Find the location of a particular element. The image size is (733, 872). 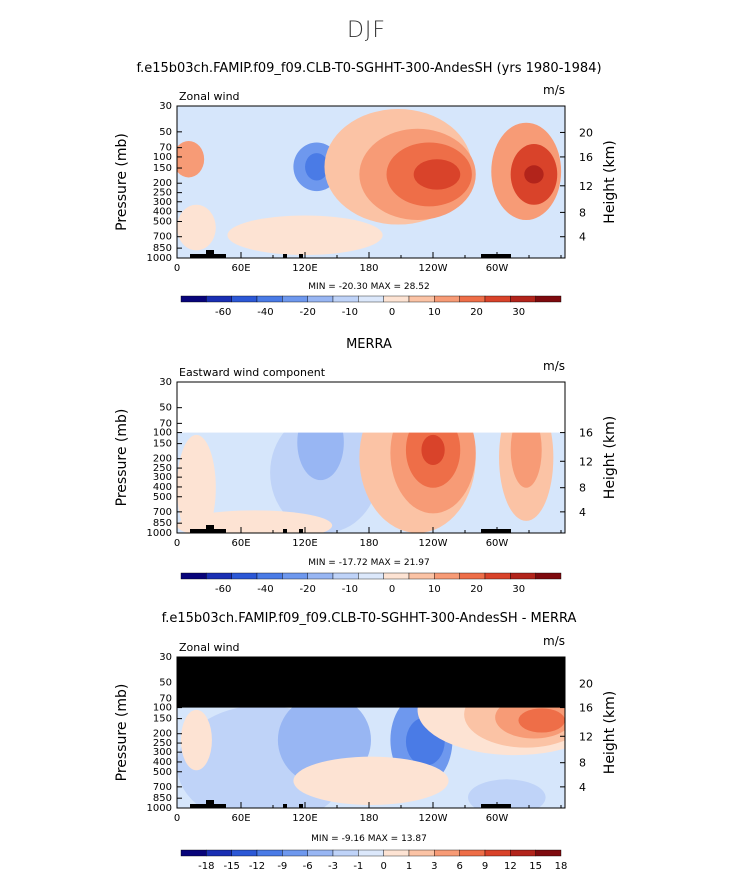

colorbar-label: -9 is located at coordinates (282, 866).